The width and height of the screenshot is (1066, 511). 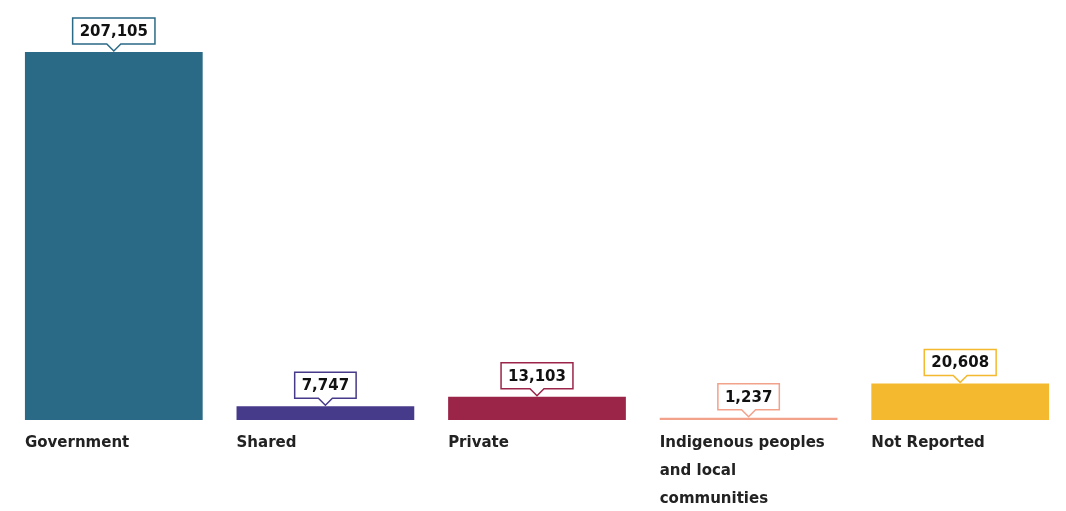 I want to click on data-label: 7,747, so click(x=325, y=385).